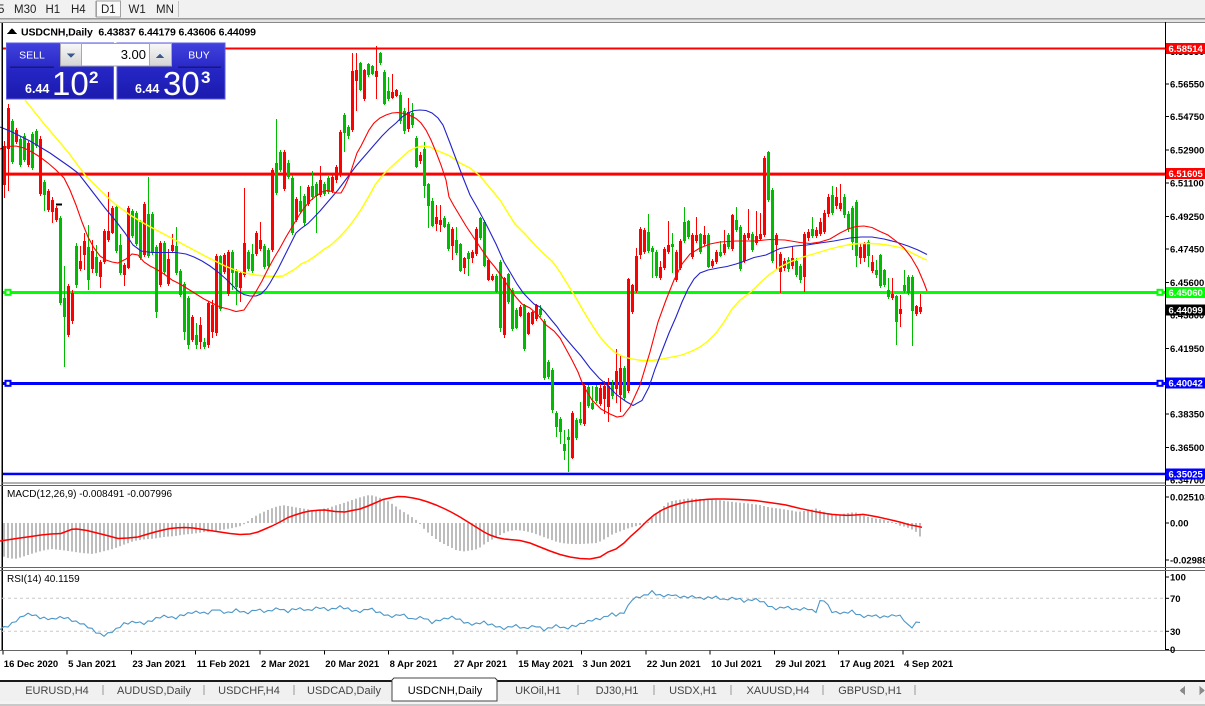  I want to click on svg-text: 20 Mar 2021, so click(352, 664).